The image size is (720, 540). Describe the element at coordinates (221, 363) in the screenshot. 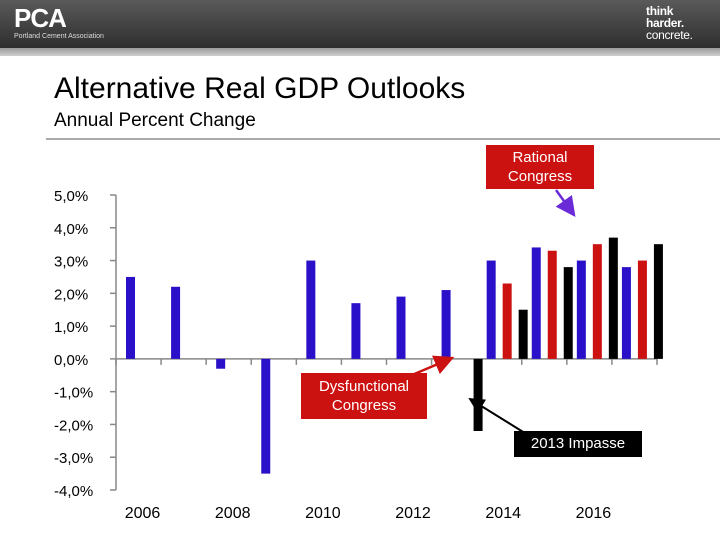

I see `bar-rational-congress-2008` at that location.